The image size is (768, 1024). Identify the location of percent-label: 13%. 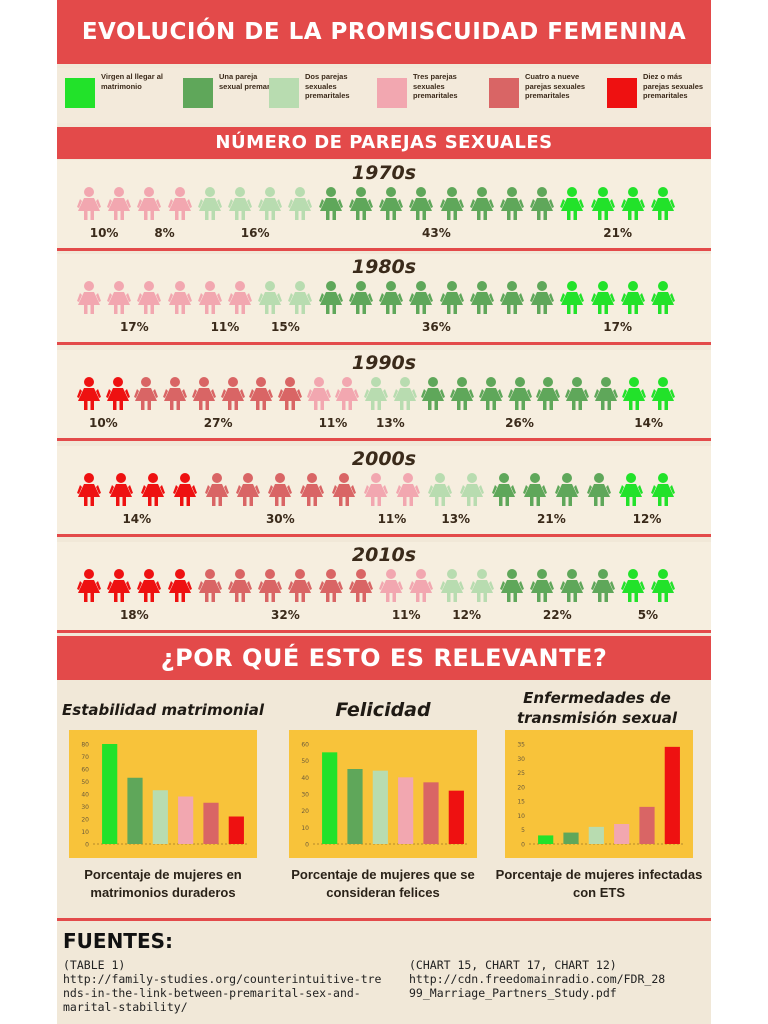
(390, 423).